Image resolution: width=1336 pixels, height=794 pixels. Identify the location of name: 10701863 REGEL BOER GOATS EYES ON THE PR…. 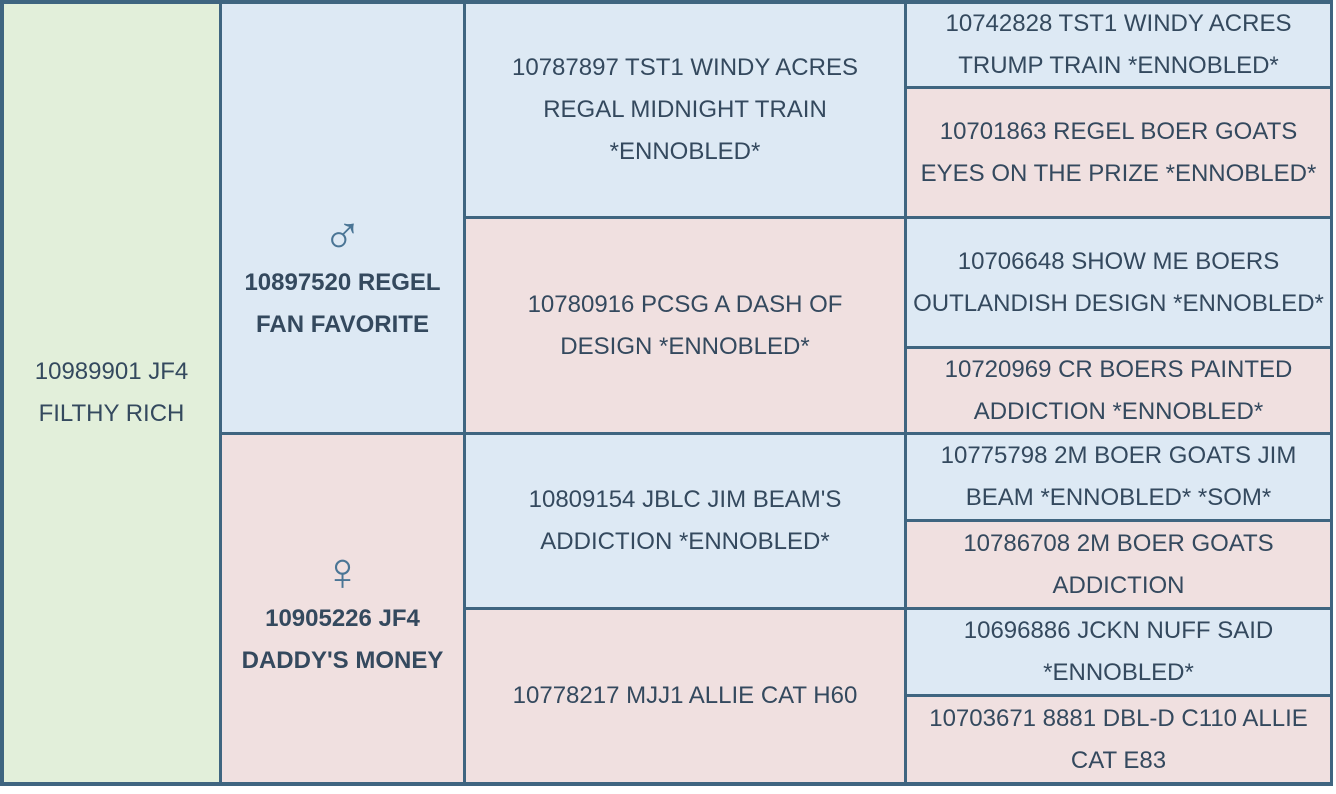
(1118, 152).